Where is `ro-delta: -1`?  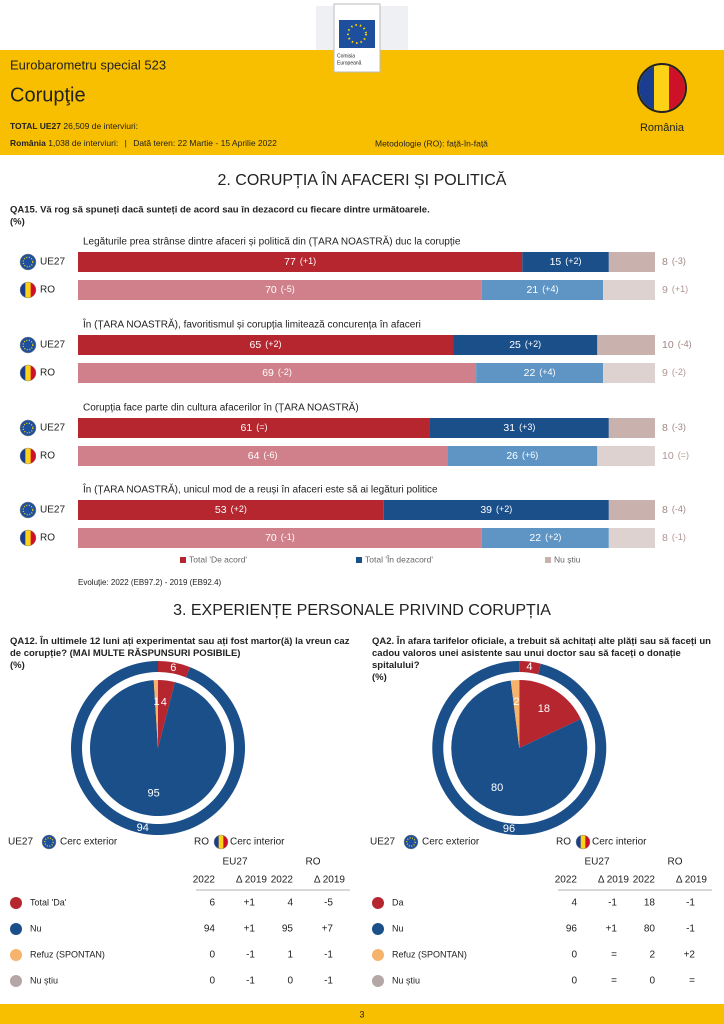 ro-delta: -1 is located at coordinates (328, 981).